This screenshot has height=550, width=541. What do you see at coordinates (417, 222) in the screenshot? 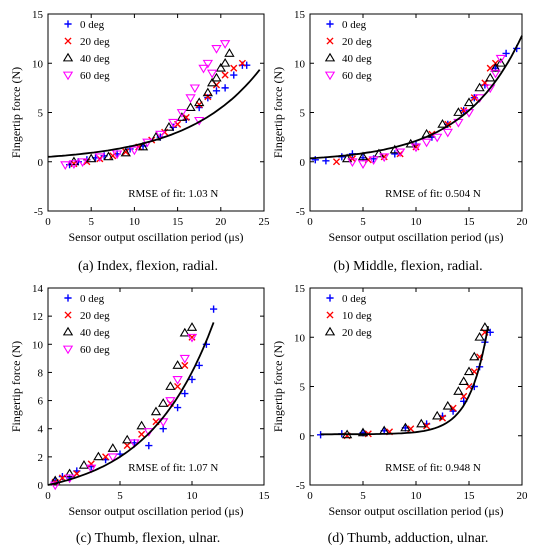
I see `x-tick-label: 10` at bounding box center [417, 222].